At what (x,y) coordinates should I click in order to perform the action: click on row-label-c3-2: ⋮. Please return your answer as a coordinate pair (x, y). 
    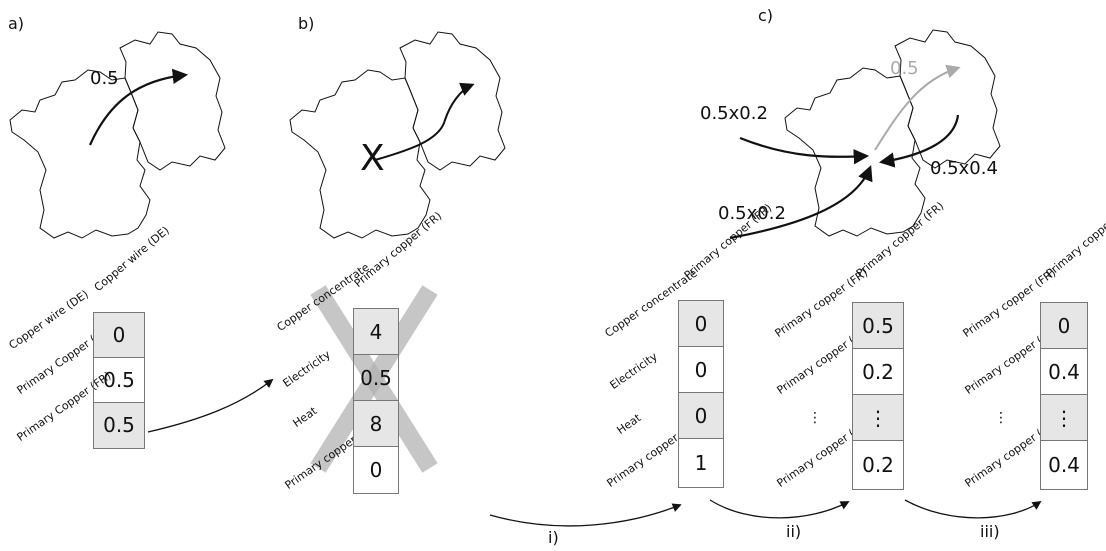
    Looking at the image, I should click on (1001, 418).